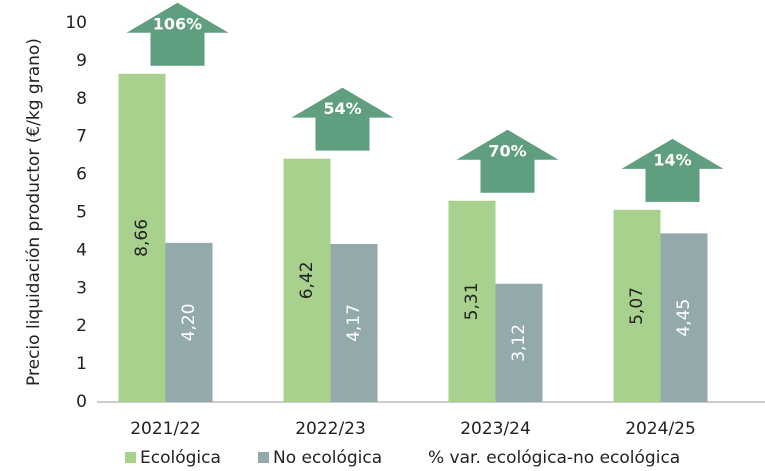  Describe the element at coordinates (327, 458) in the screenshot. I see `legend-label: No ecológica` at that location.